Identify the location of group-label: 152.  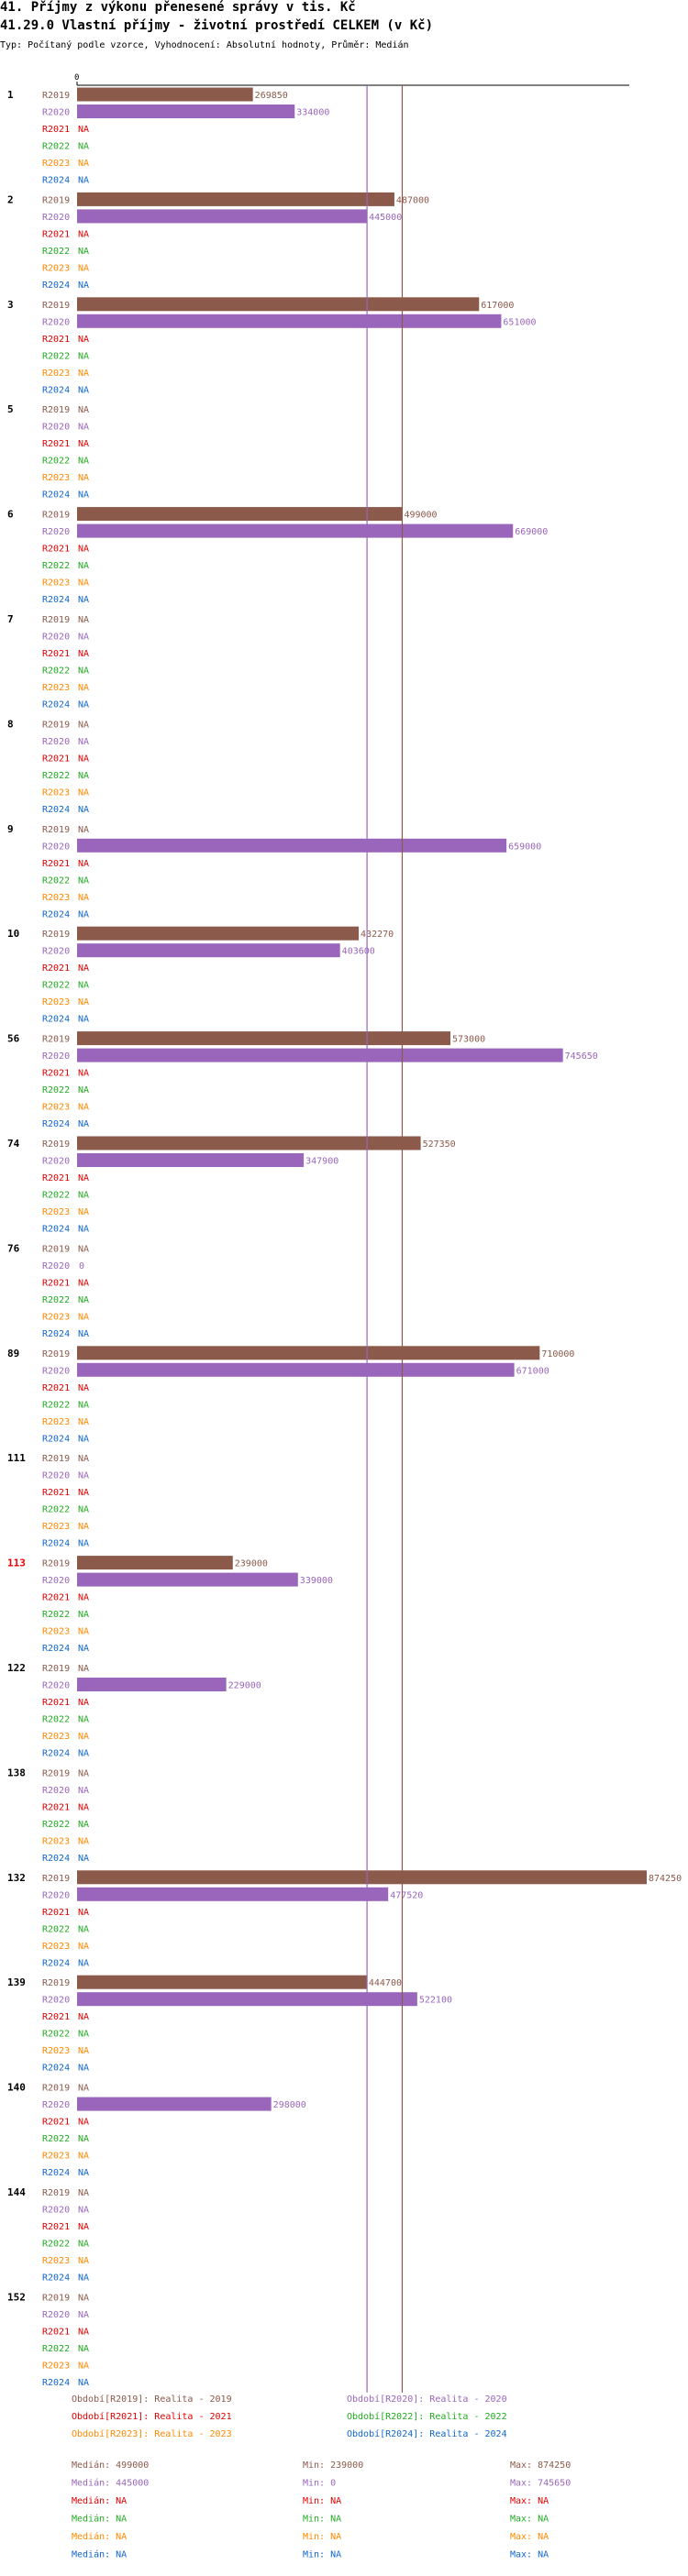
(16, 2297).